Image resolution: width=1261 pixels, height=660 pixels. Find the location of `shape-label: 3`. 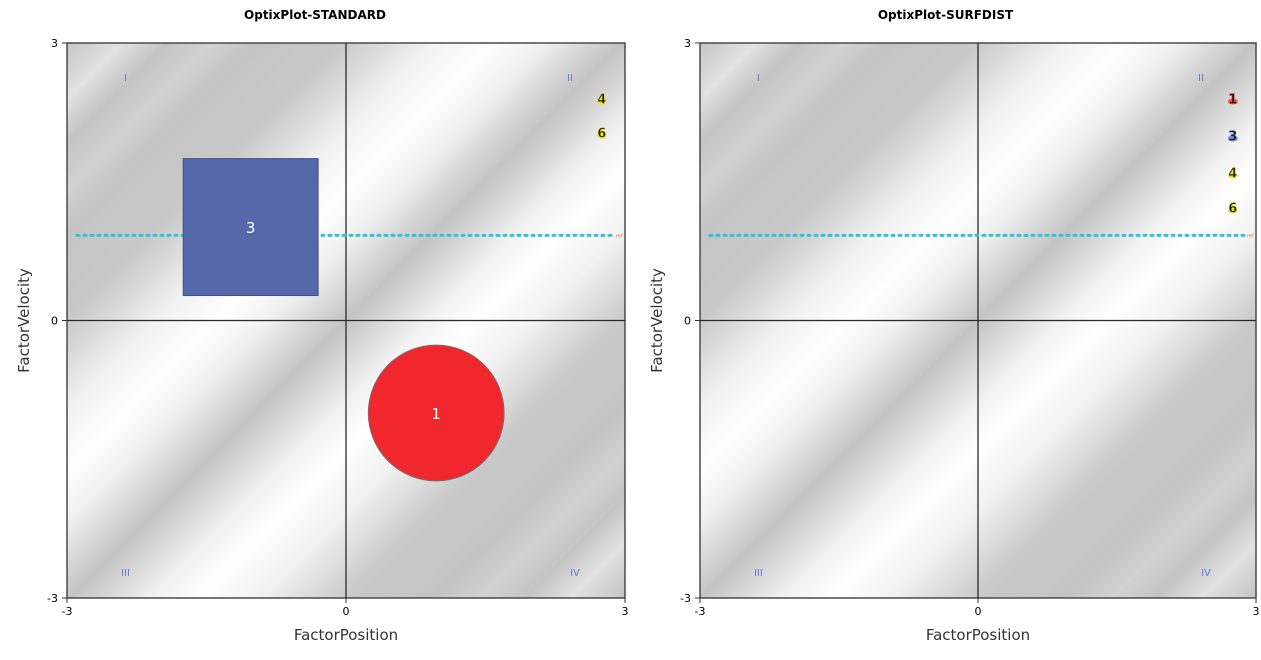

shape-label: 3 is located at coordinates (251, 228).